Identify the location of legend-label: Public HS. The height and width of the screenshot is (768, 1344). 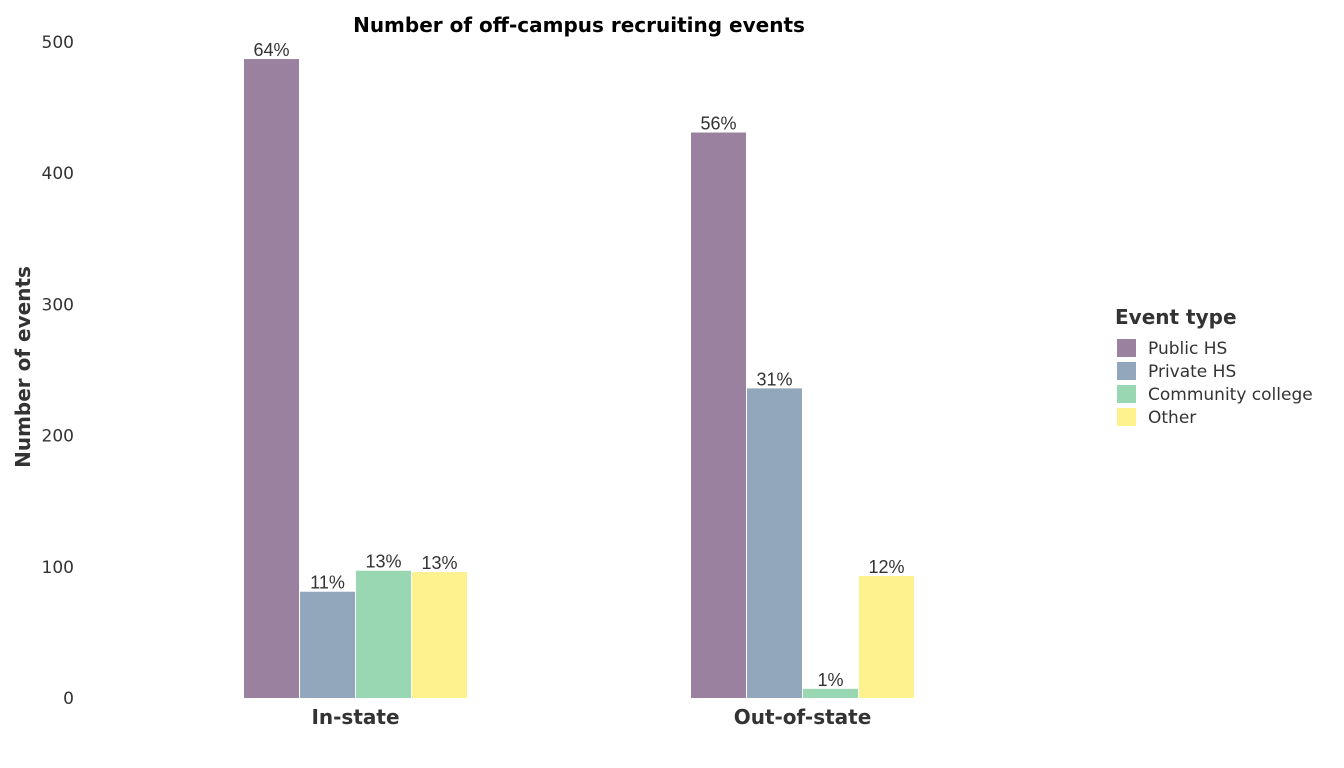
(1187, 349).